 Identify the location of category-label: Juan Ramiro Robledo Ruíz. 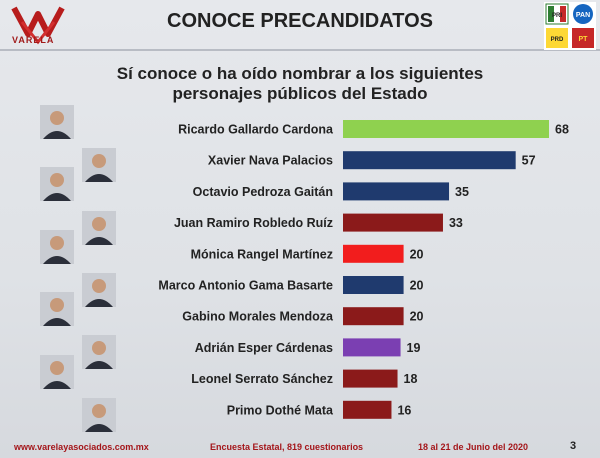
(253, 223).